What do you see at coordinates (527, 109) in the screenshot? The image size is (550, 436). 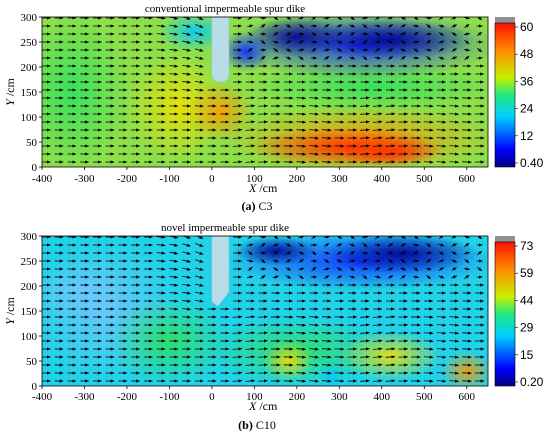 I see `colorbar-label: 24` at bounding box center [527, 109].